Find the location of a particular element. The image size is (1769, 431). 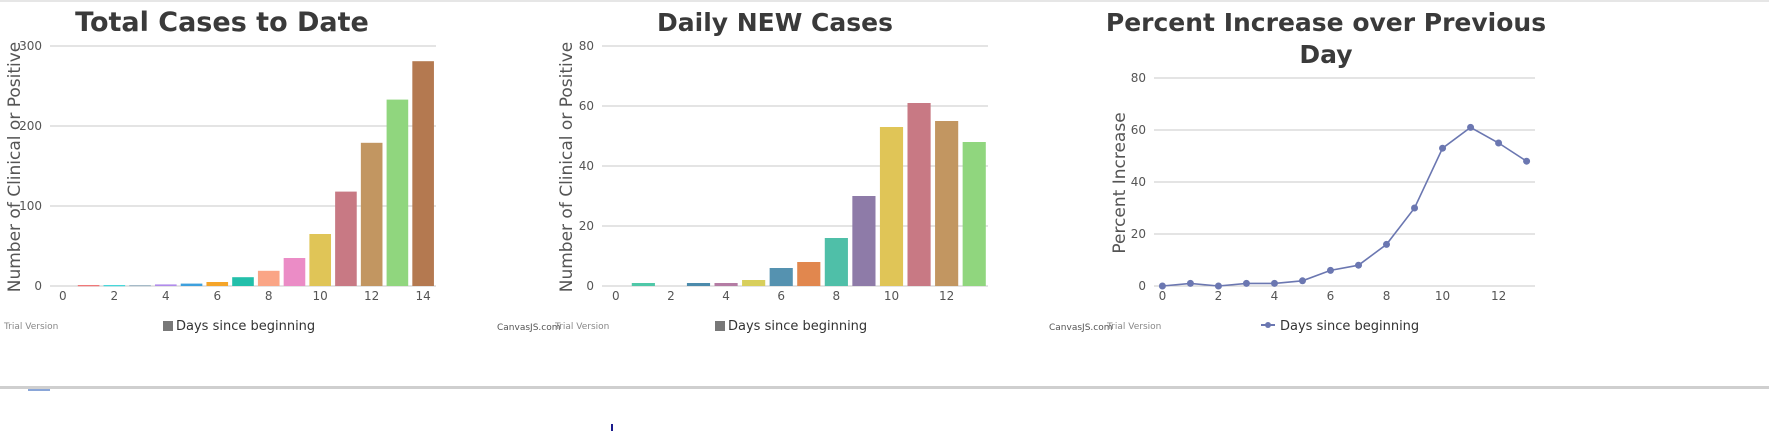

grid-lines is located at coordinates (1344, 182).